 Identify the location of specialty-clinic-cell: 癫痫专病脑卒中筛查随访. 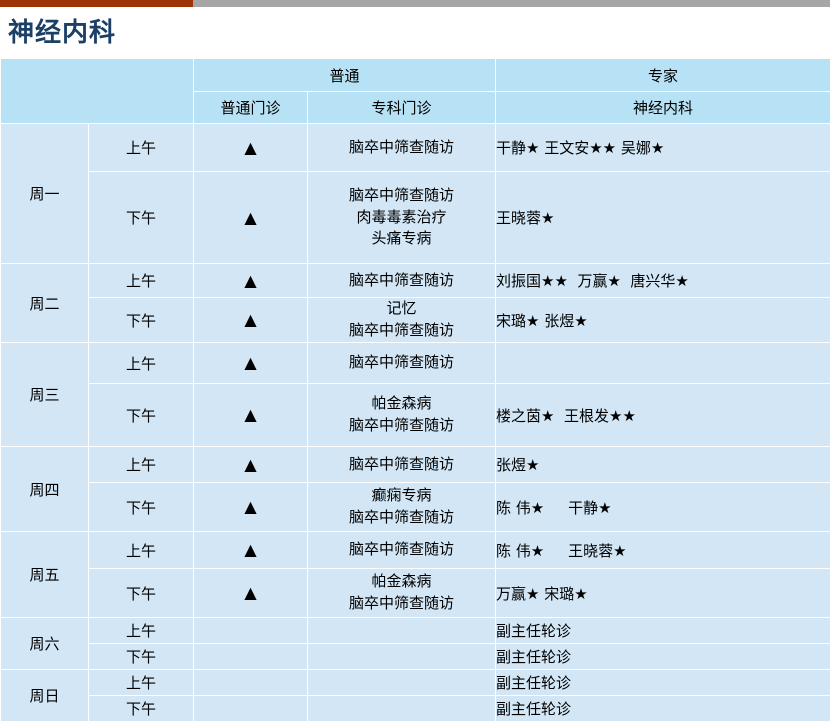
(402, 507).